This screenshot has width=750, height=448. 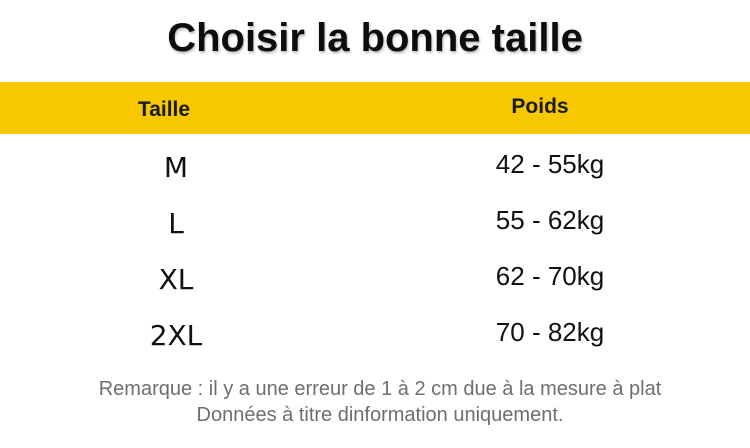 What do you see at coordinates (176, 167) in the screenshot?
I see `size-cell: M` at bounding box center [176, 167].